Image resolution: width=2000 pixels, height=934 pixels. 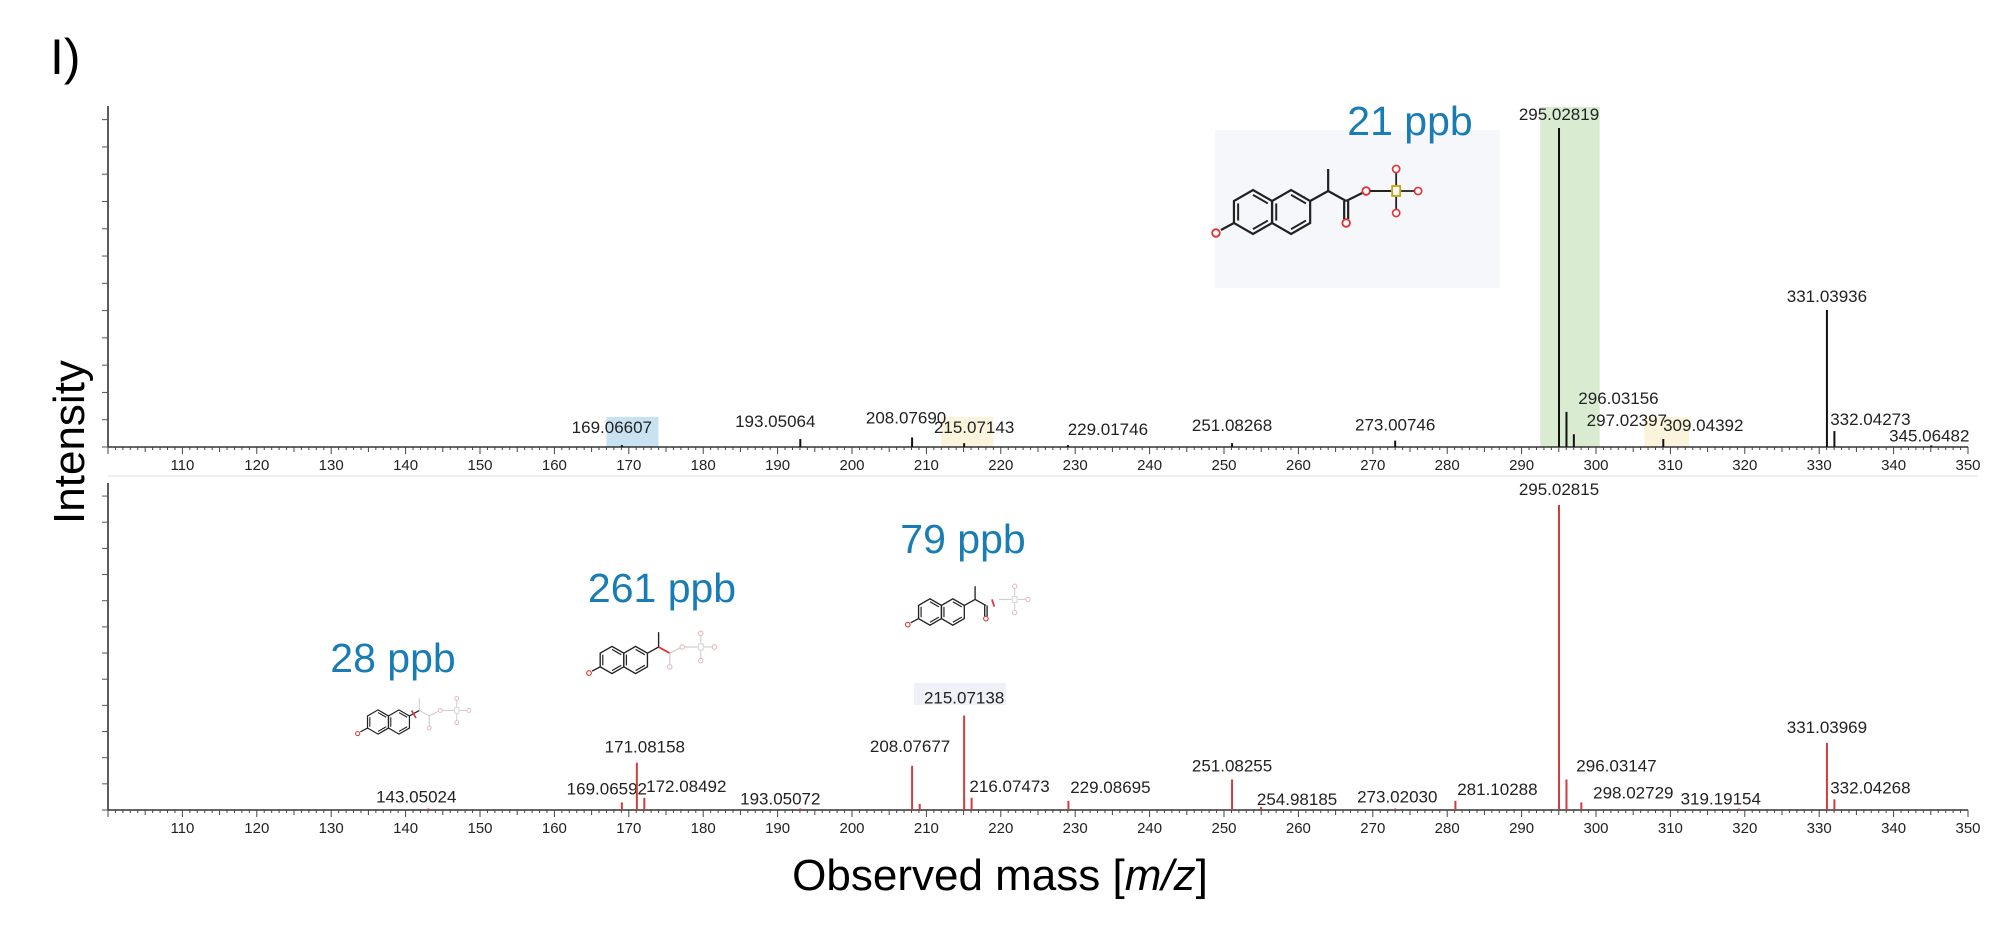 What do you see at coordinates (1618, 398) in the screenshot?
I see `peak-label: 296.03156` at bounding box center [1618, 398].